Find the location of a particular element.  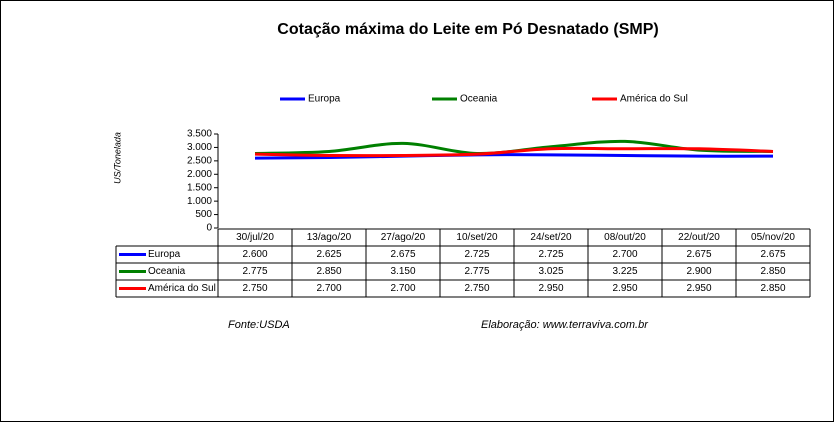

legend-label: América do Sul is located at coordinates (654, 99).